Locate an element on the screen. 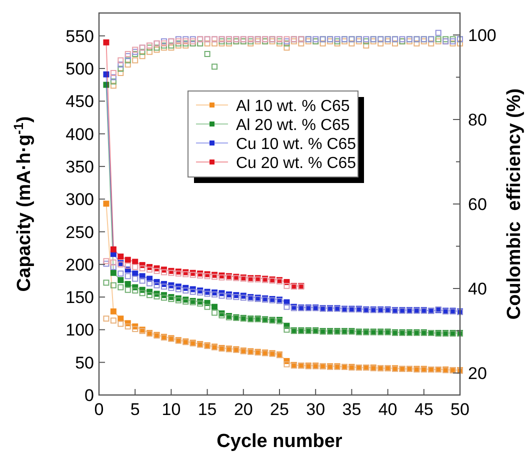 The image size is (532, 453). x-tick-label: 35 is located at coordinates (352, 409).